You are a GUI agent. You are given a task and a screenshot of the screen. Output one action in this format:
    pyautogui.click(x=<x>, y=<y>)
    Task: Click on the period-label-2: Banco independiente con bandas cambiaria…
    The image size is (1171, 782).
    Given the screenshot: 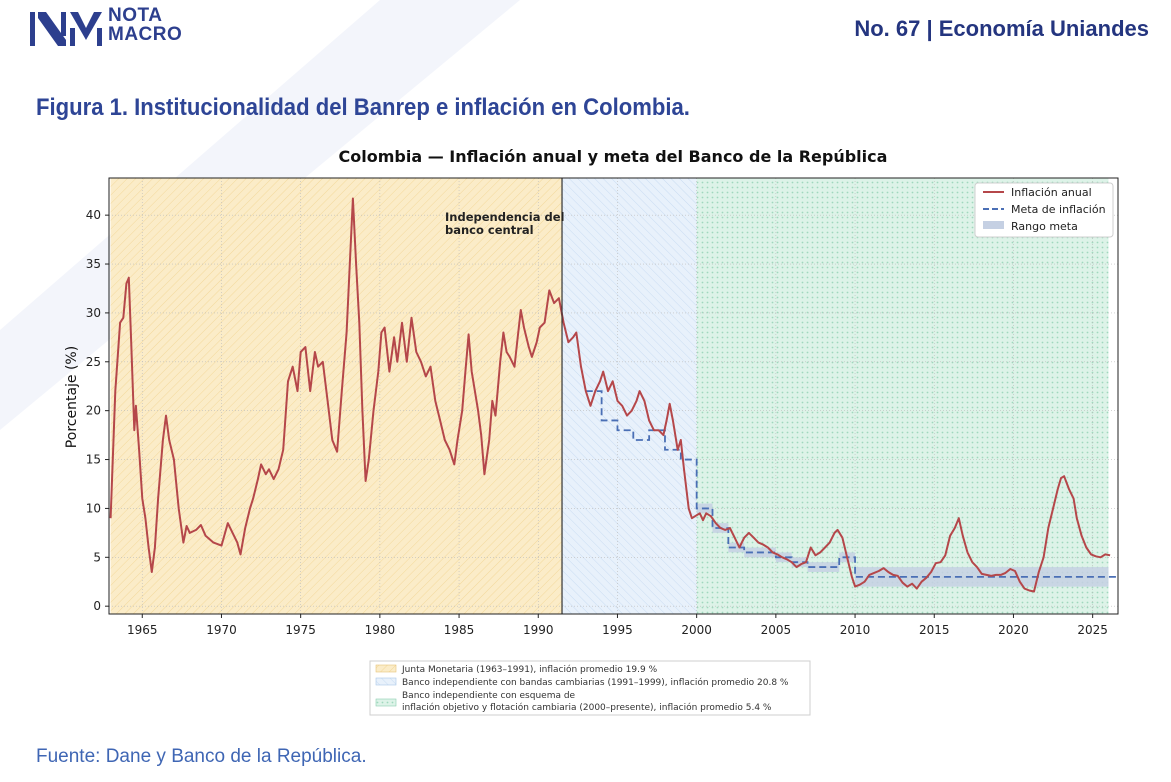 What is the action you would take?
    pyautogui.click(x=595, y=682)
    